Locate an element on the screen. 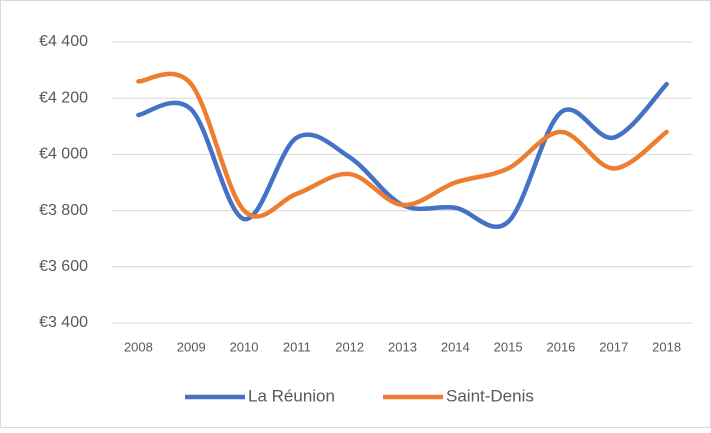 The height and width of the screenshot is (433, 711). x-tick-label: 2017 is located at coordinates (613, 346).